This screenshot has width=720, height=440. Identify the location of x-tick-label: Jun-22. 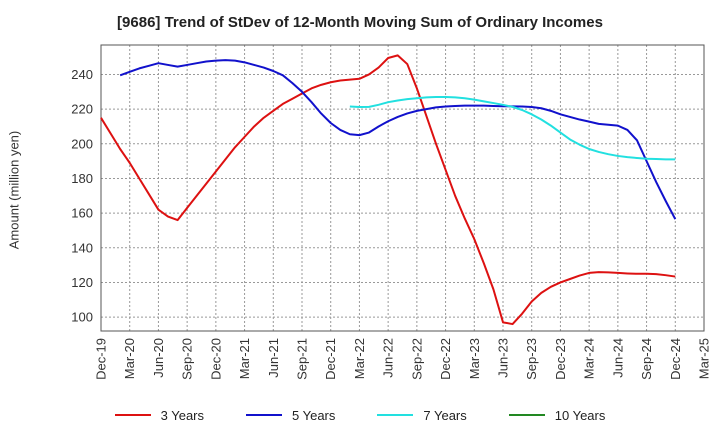
(388, 358).